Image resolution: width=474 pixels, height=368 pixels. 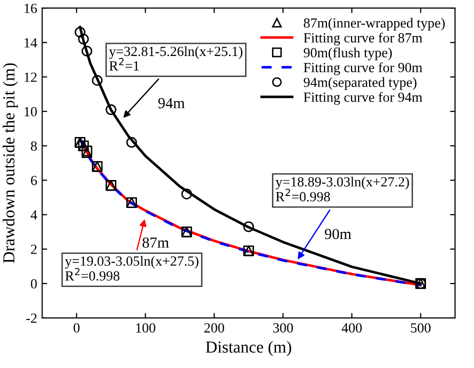 I want to click on x-tick-label: 500, so click(x=421, y=328).